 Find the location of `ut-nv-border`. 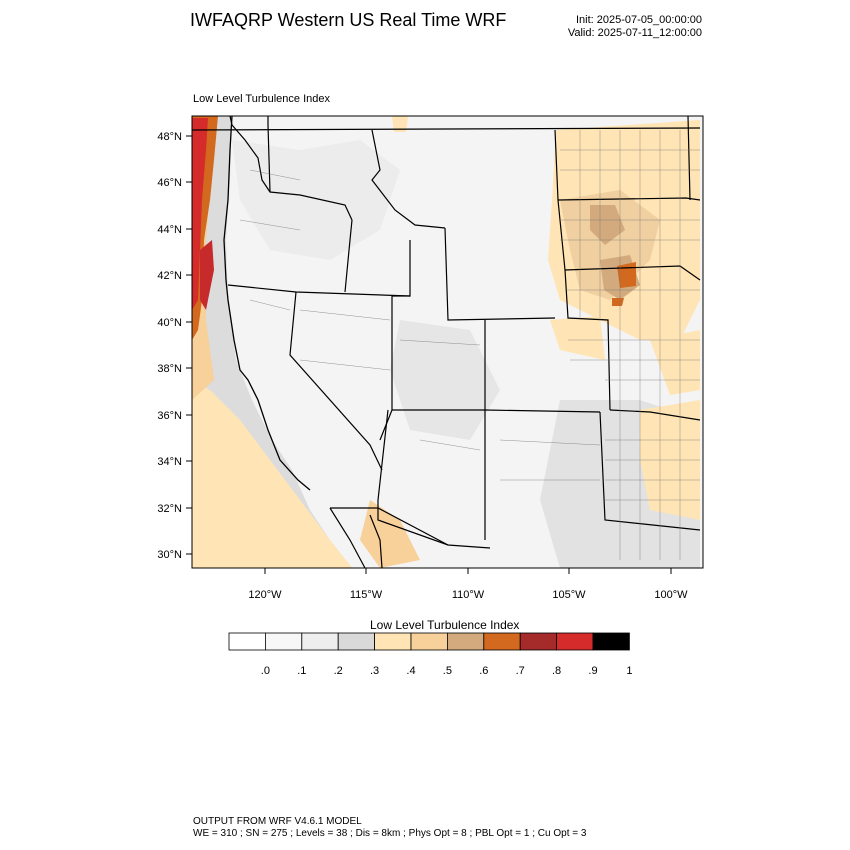

ut-nv-border is located at coordinates (395, 340).